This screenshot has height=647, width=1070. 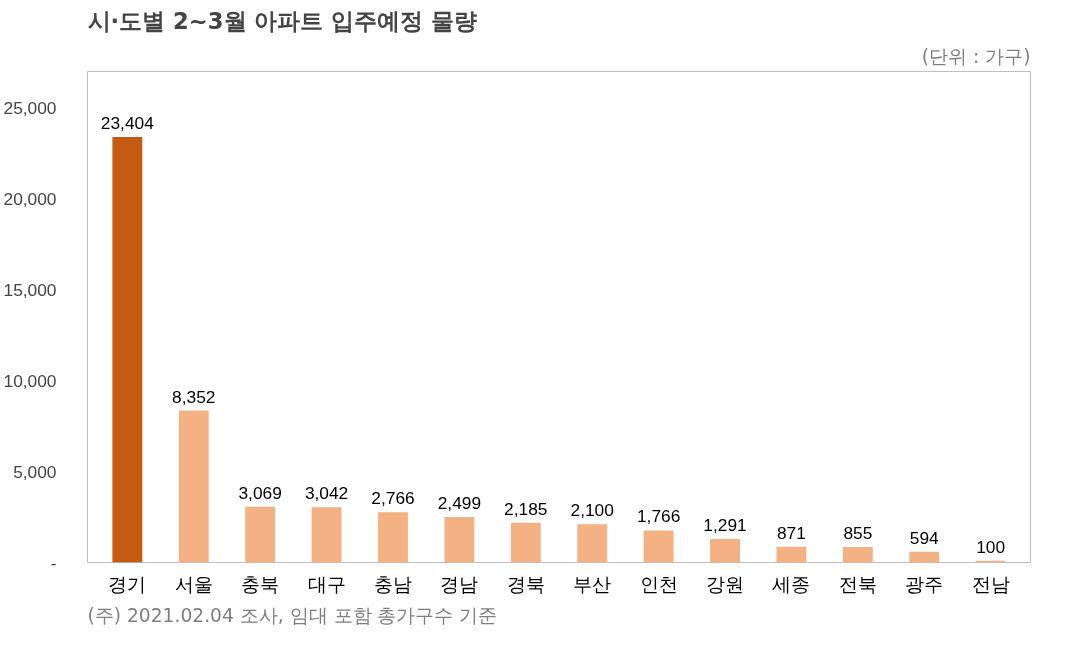 I want to click on x-tick-label: 광주, so click(x=924, y=584).